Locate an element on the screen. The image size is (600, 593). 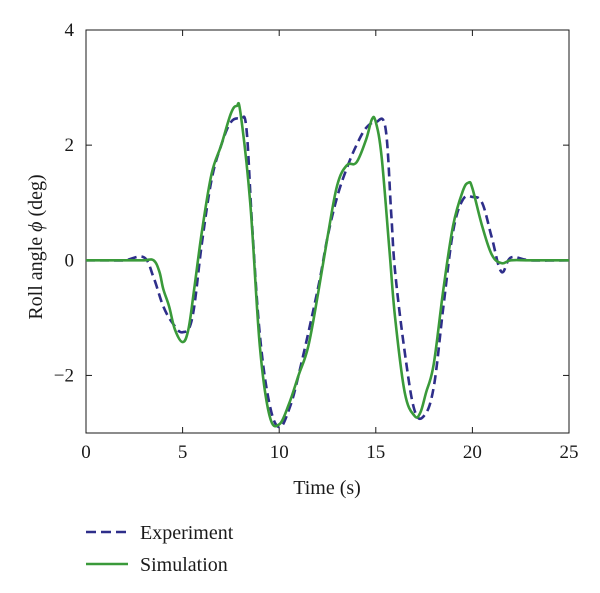
y-axis-label-prefix: Roll angle is located at coordinates (36, 276).